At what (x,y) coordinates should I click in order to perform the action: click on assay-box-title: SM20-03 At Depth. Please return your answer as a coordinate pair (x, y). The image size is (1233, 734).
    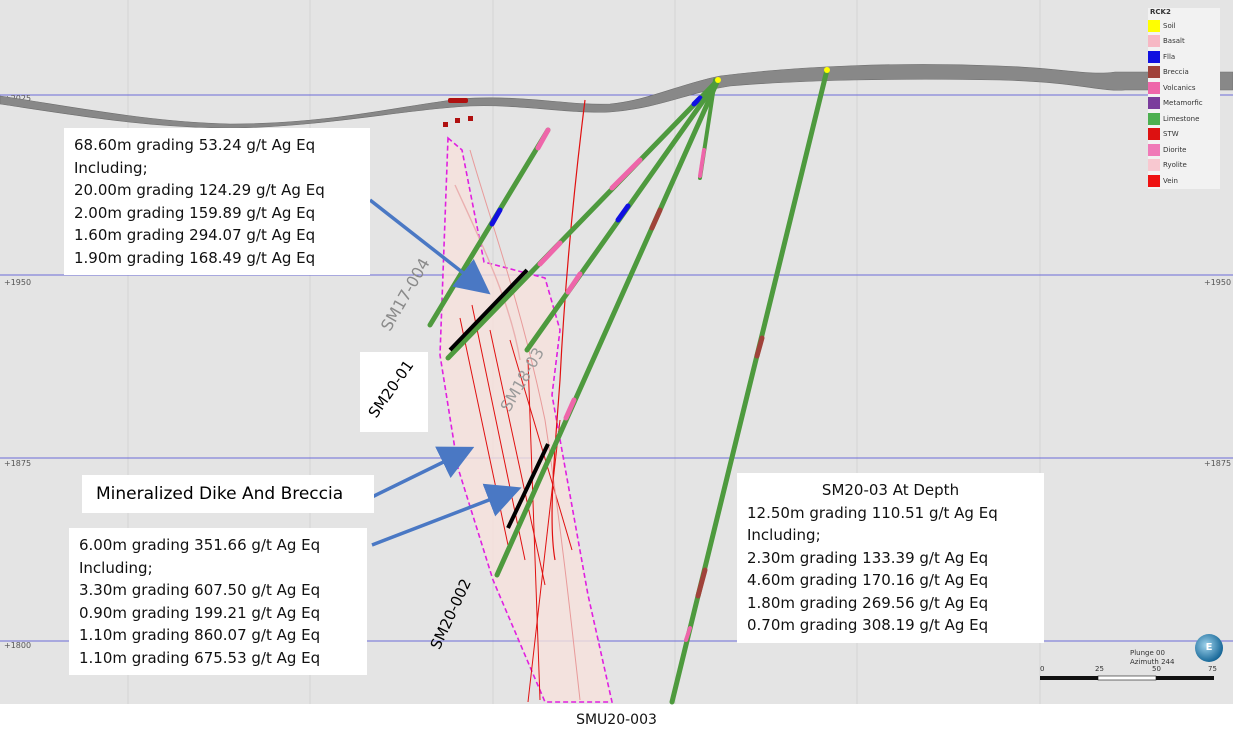
    Looking at the image, I should click on (890, 490).